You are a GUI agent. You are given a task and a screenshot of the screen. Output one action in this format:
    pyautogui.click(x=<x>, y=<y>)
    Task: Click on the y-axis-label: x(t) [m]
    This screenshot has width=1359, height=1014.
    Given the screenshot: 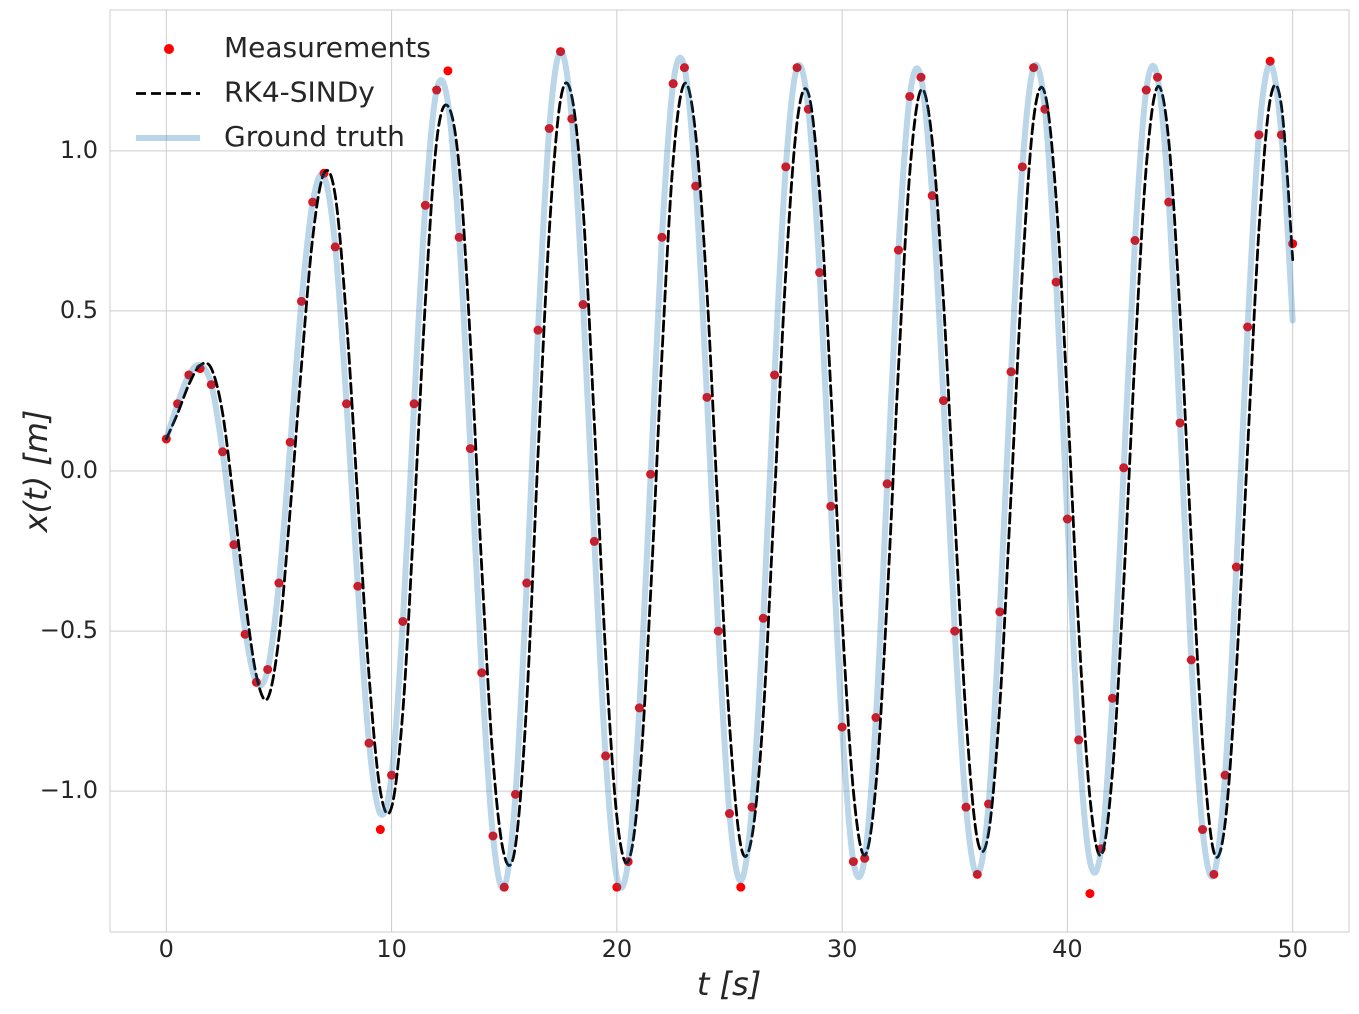 What is the action you would take?
    pyautogui.click(x=36, y=472)
    